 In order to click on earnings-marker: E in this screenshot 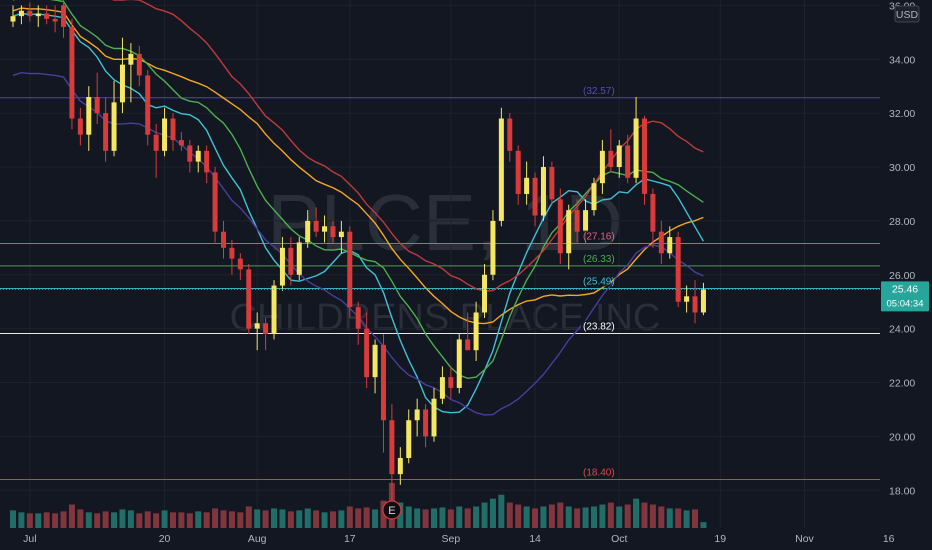, I will do `click(392, 510)`.